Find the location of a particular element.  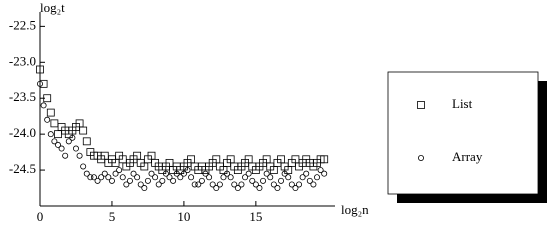

y-axis-label: log₂t is located at coordinates (52, 7).